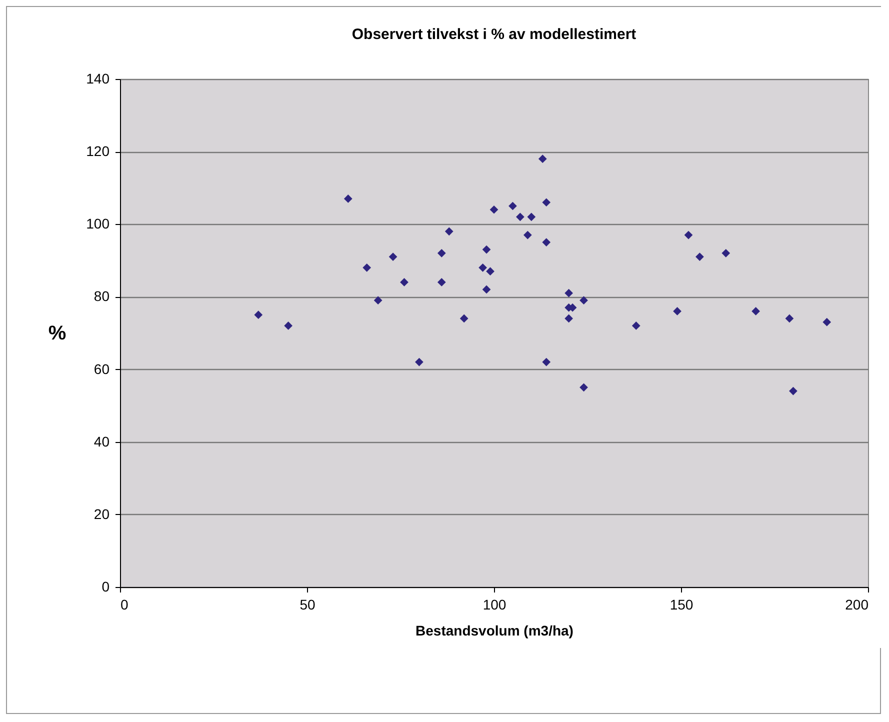 The width and height of the screenshot is (889, 722). Describe the element at coordinates (682, 604) in the screenshot. I see `x-tick-label: 150` at that location.